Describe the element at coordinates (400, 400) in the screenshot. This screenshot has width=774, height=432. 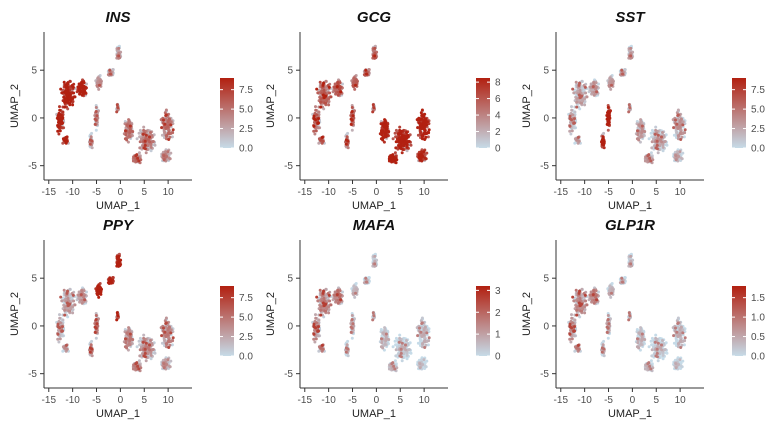
I see `x-tick-label: 5` at that location.